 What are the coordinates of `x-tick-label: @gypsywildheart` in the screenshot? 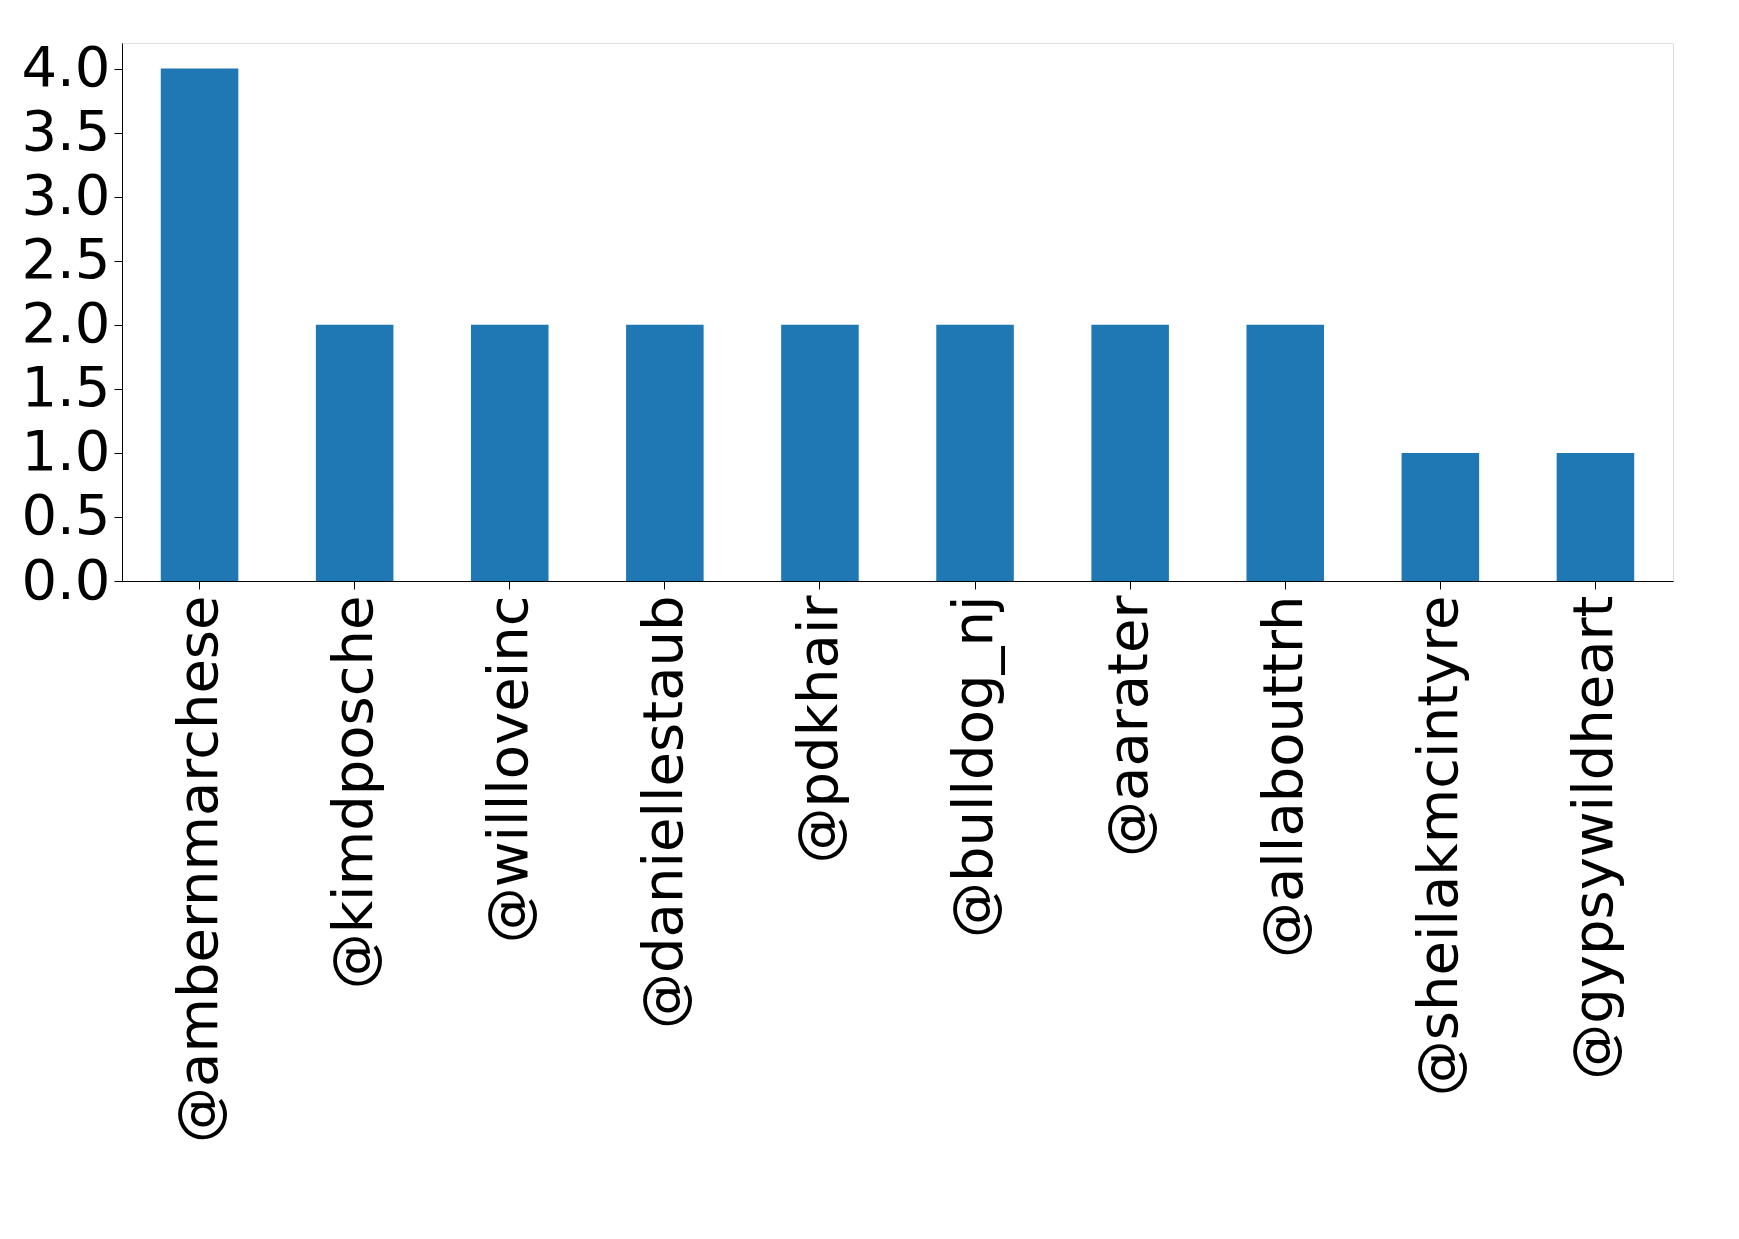 It's located at (1593, 837).